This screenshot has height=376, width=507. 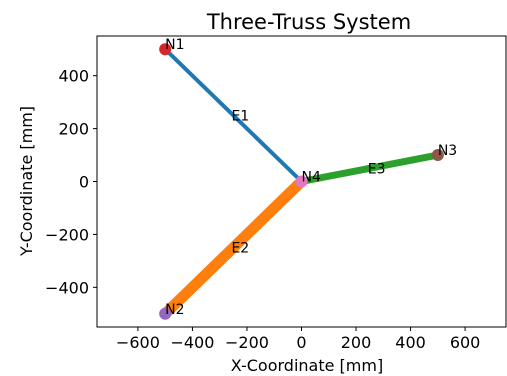 I want to click on node-n2, so click(x=165, y=313).